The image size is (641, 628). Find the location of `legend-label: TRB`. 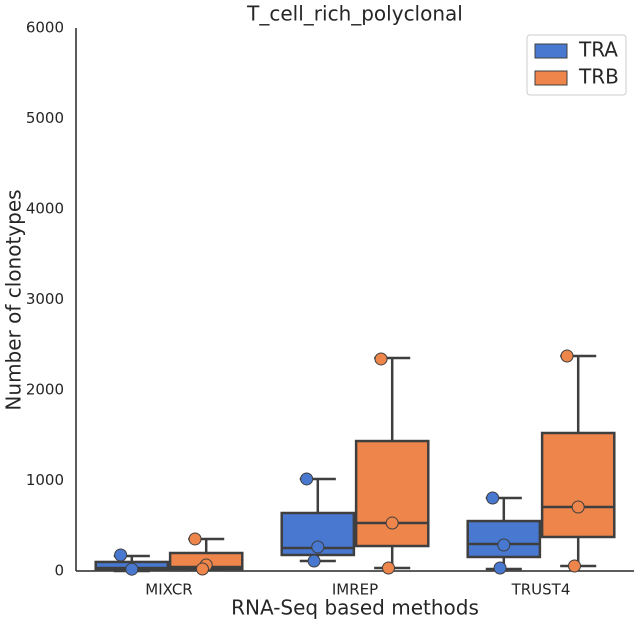

legend-label: TRB is located at coordinates (598, 77).